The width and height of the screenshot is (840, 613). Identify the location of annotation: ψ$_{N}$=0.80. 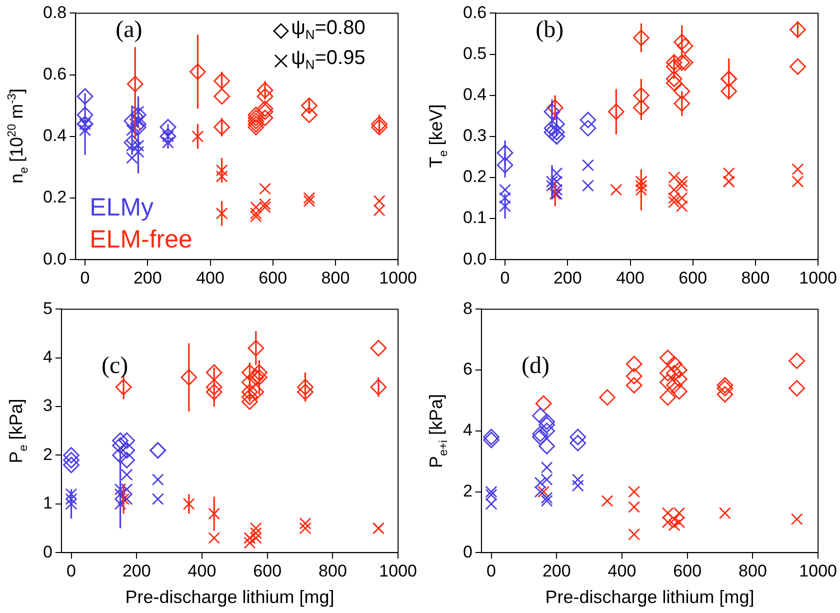
(328, 29).